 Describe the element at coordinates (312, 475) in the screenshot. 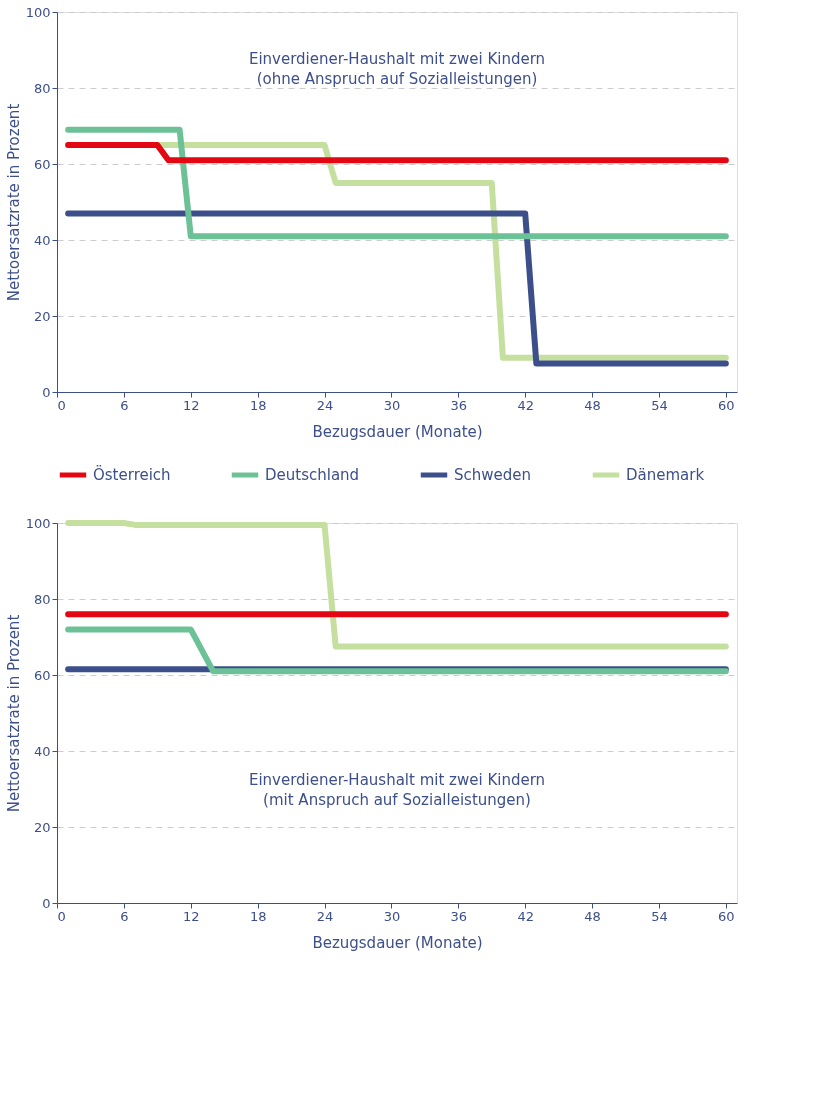

I see `legend-label: Deutschland` at that location.